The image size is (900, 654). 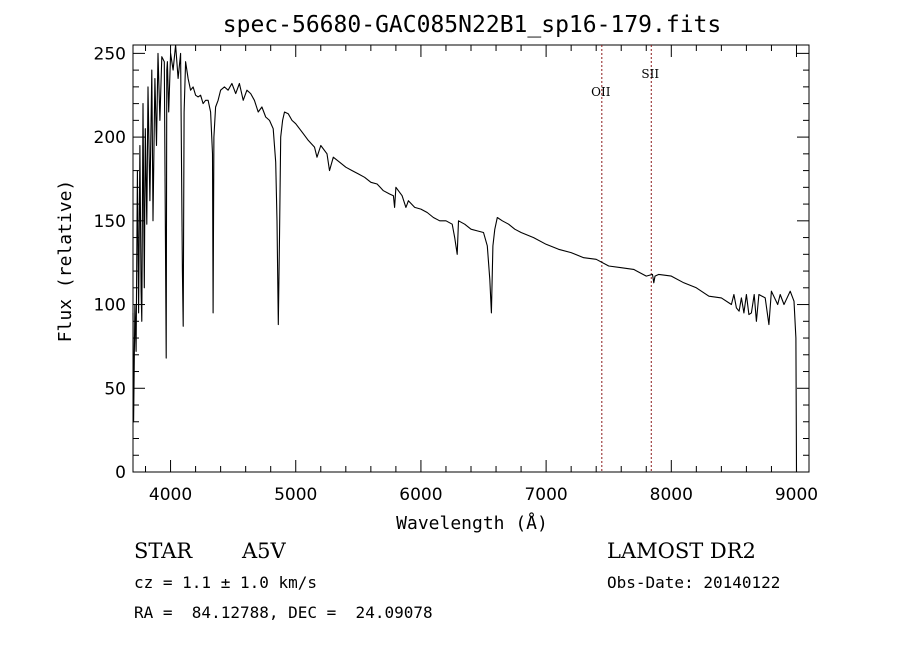 I want to click on y-tick-label: 50, so click(x=115, y=389).